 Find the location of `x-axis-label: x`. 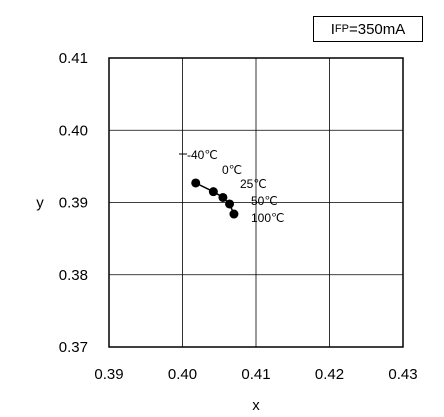

x-axis-label: x is located at coordinates (256, 405).